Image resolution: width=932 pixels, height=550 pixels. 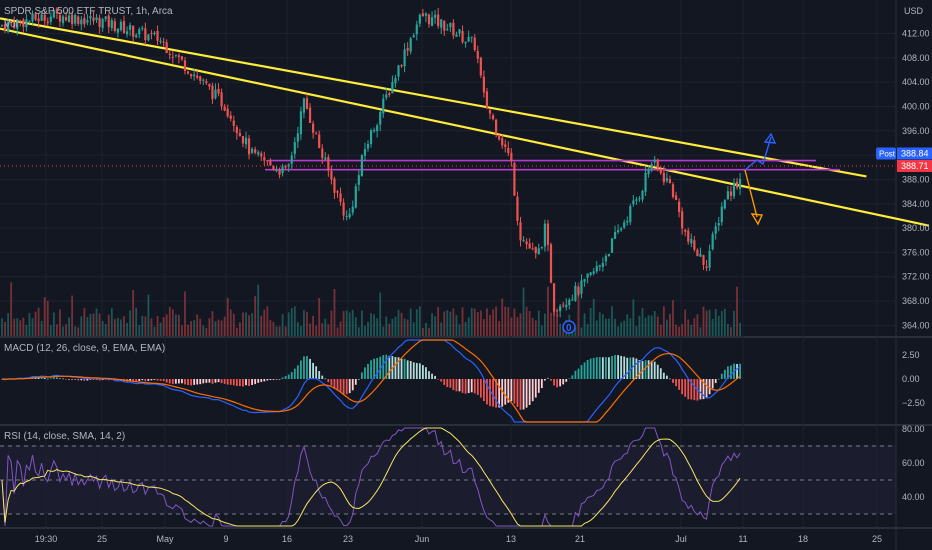 I want to click on time-axis-tick: 11, so click(x=742, y=539).